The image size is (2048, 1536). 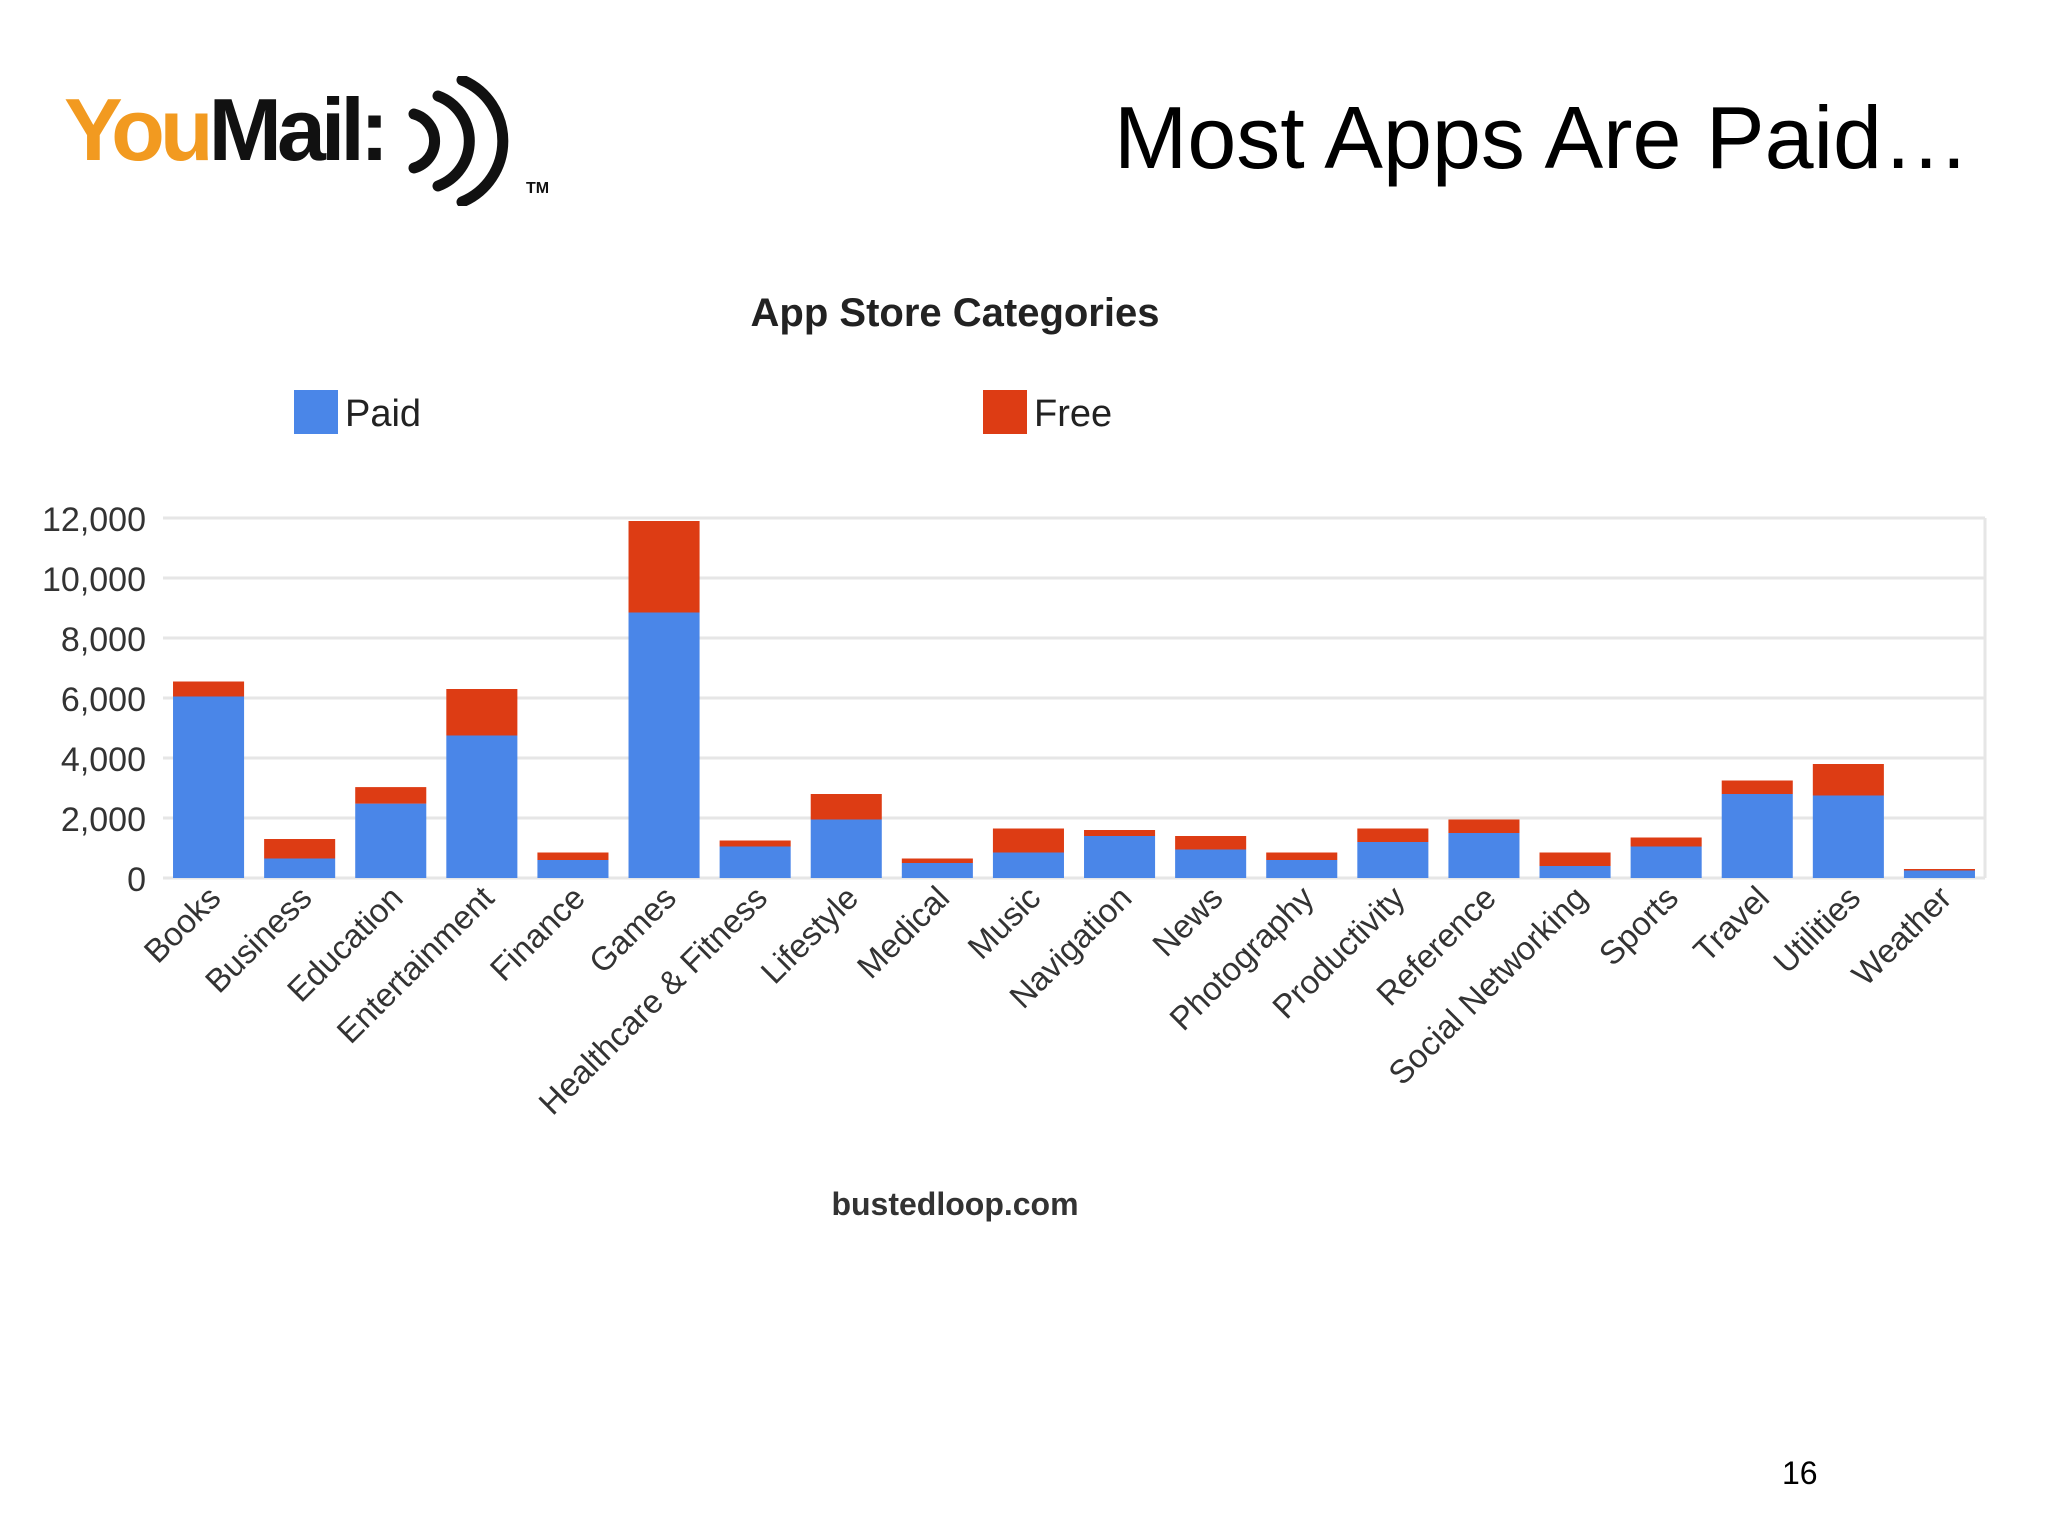 I want to click on legend-swatch-paid, so click(x=316, y=412).